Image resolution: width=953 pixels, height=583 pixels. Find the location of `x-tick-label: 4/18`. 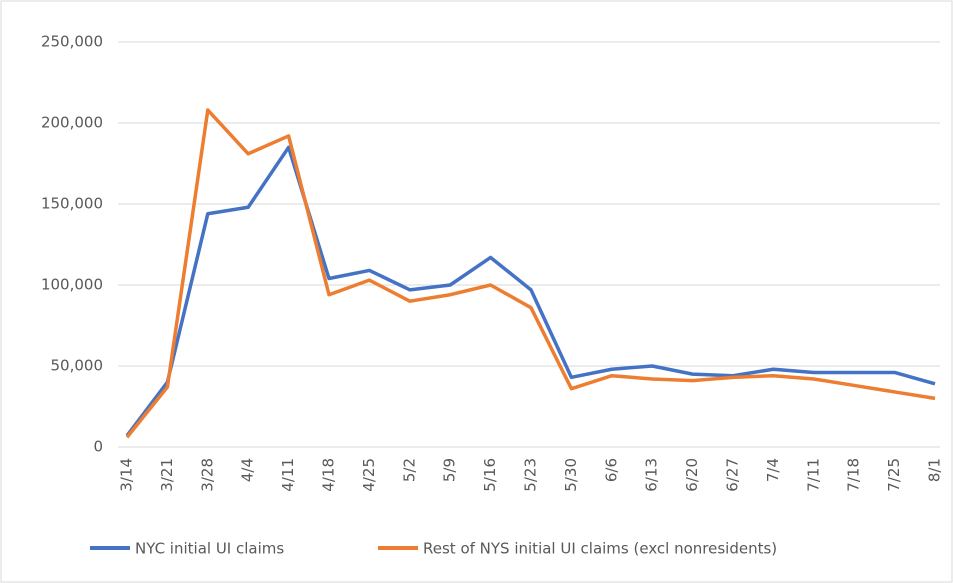

x-tick-label: 4/18 is located at coordinates (329, 475).